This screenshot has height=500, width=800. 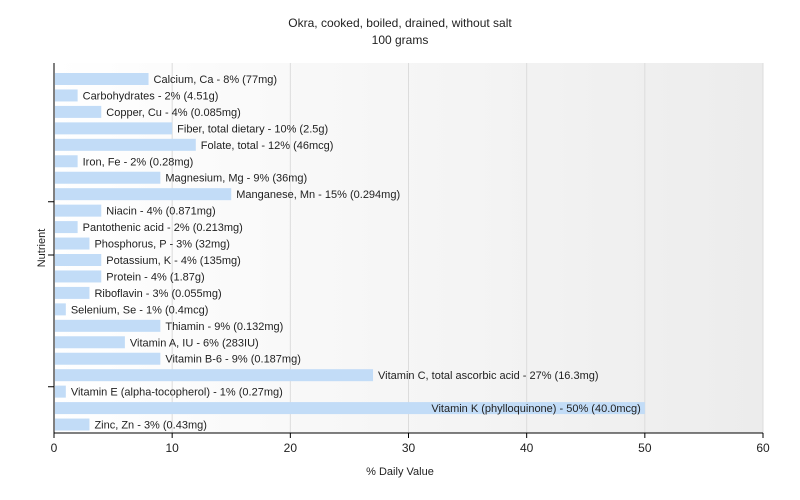 I want to click on x-tick-labels: 0 10 20 30 40 50 60, so click(x=410, y=448).